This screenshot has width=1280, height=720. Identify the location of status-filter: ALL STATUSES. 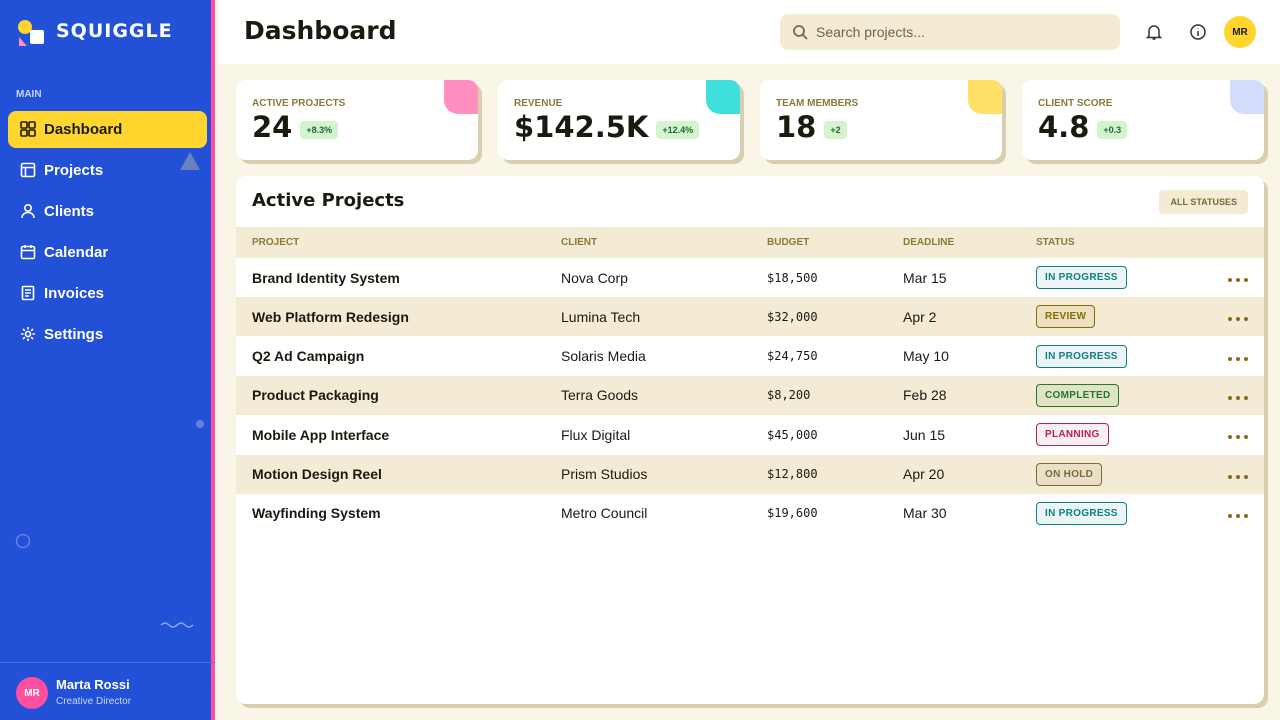
(1203, 202).